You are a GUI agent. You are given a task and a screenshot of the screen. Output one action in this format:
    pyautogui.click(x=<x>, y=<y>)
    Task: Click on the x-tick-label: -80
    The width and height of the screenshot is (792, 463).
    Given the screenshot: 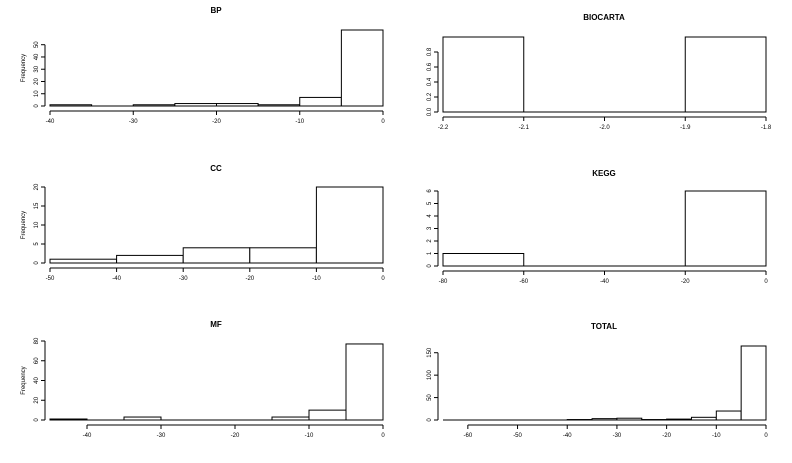 What is the action you would take?
    pyautogui.click(x=443, y=282)
    